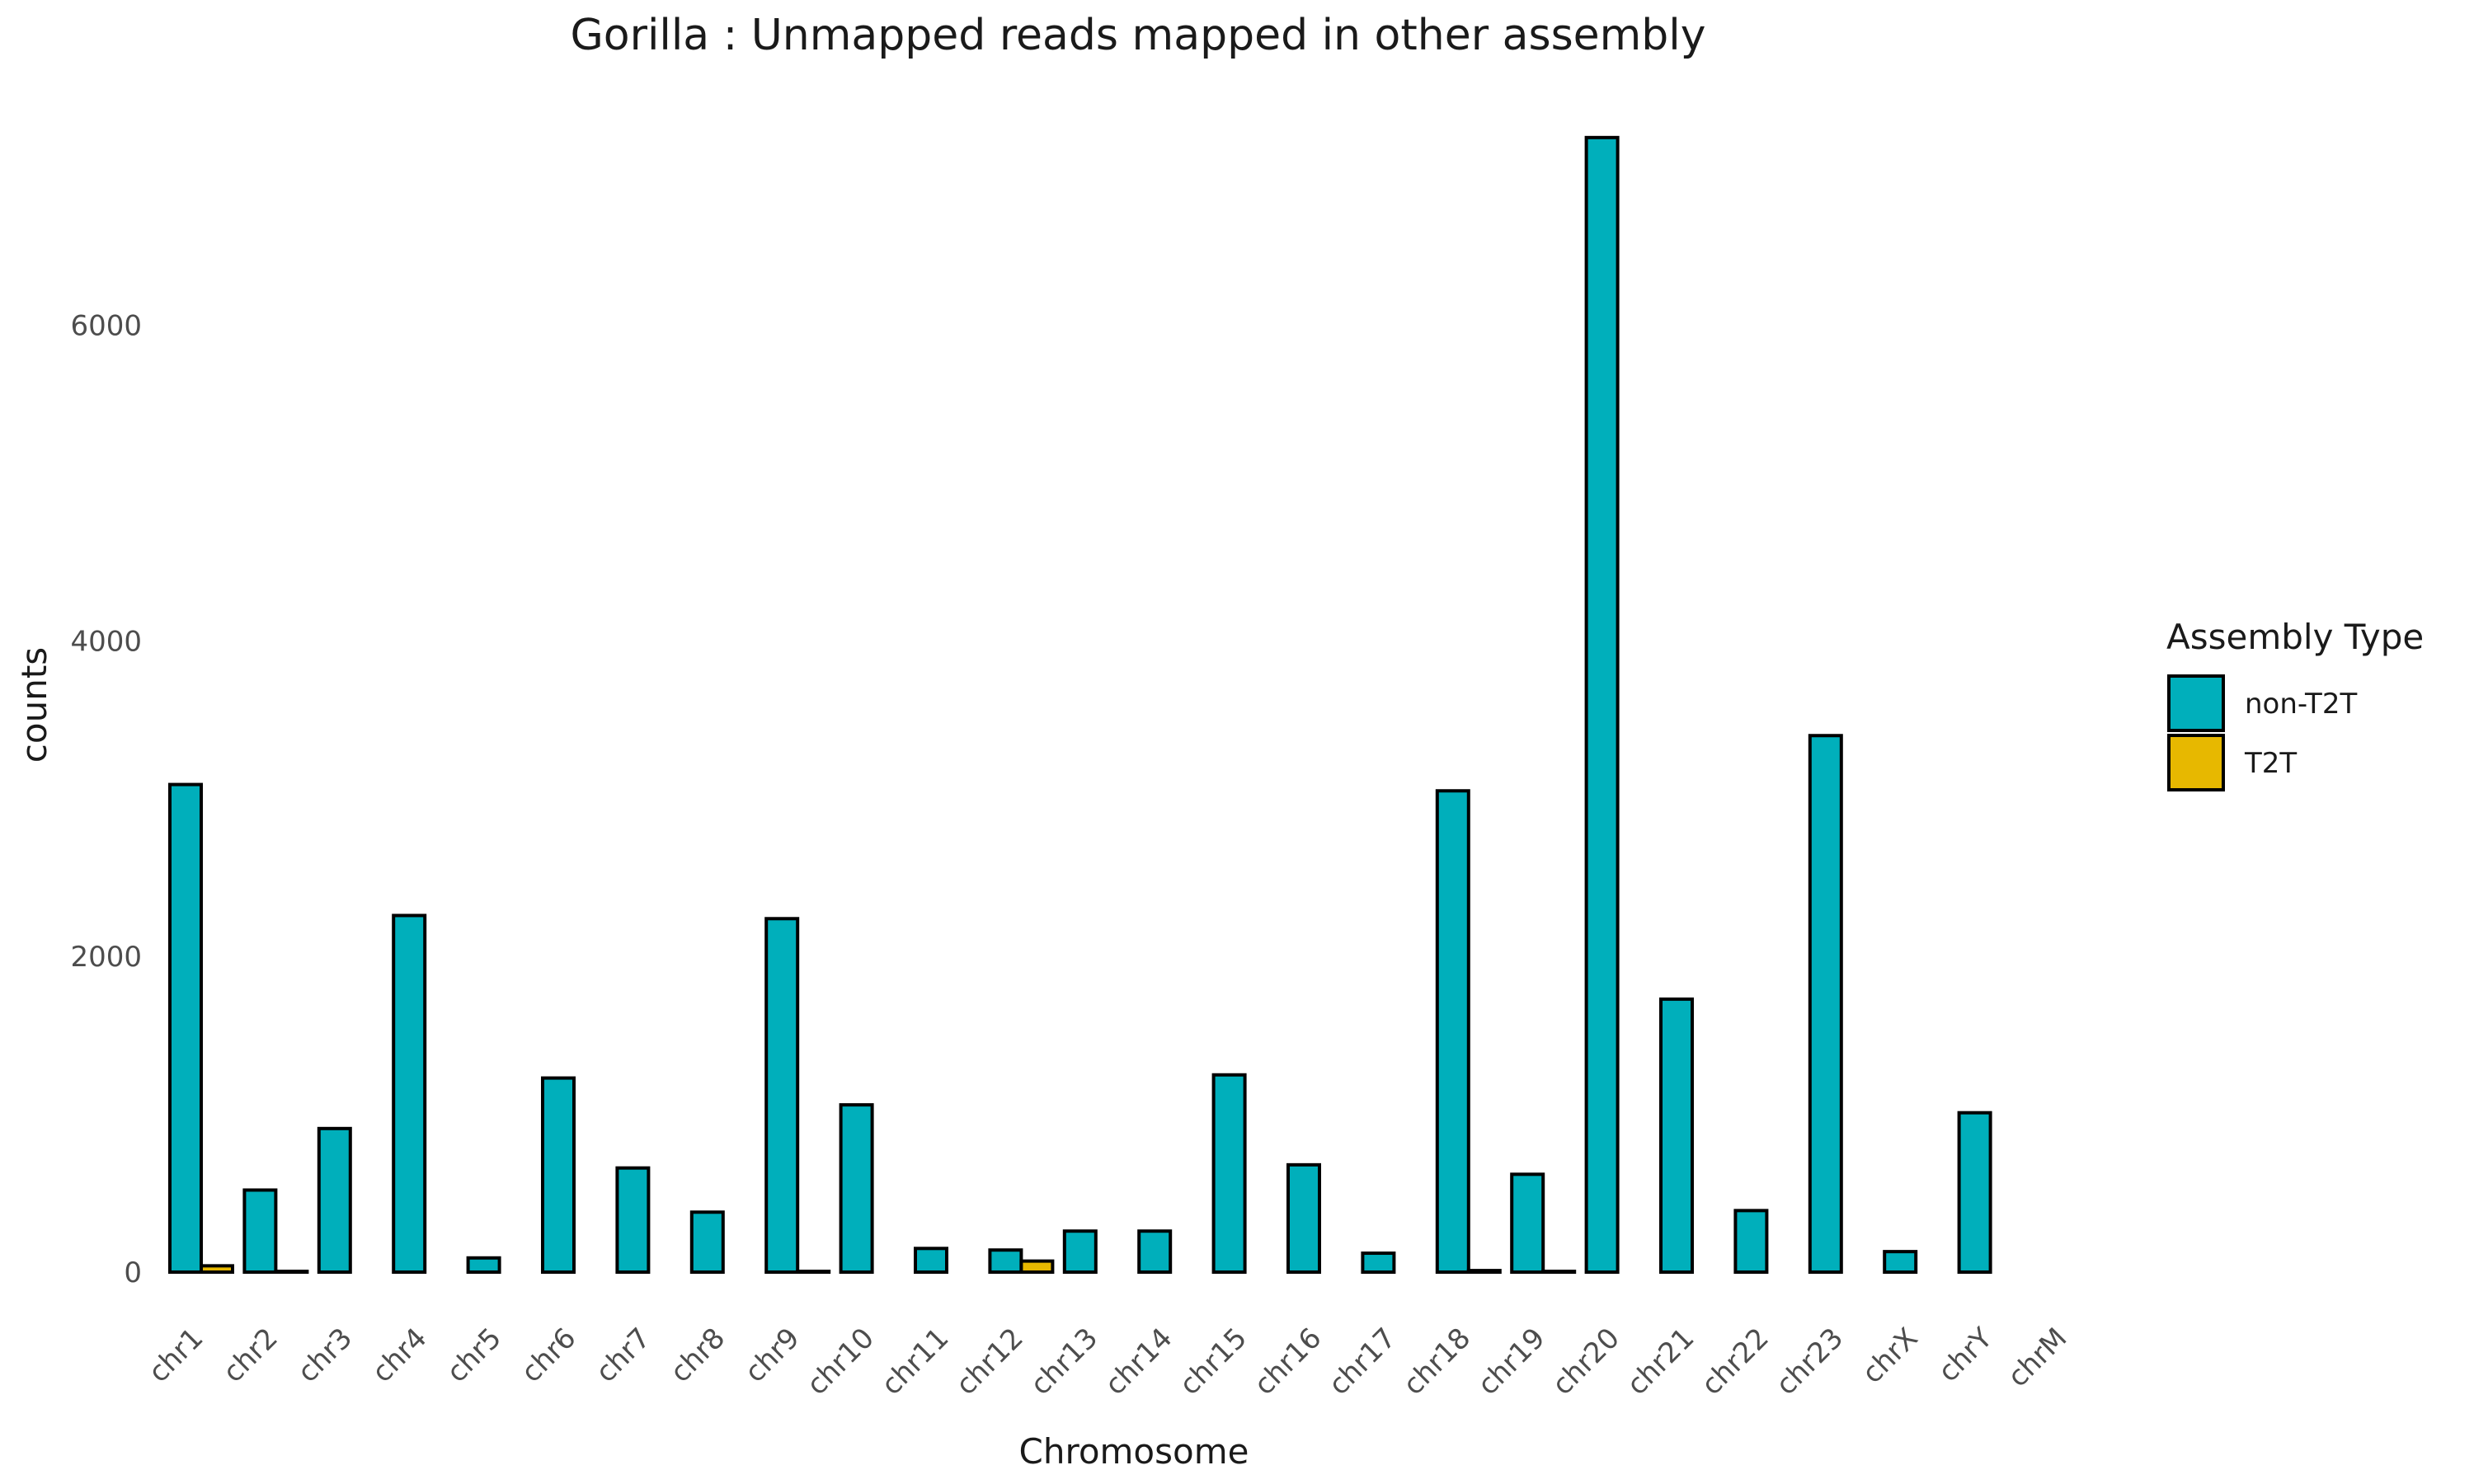 The width and height of the screenshot is (2474, 1484). I want to click on bar-non-t2t-chr13, so click(1080, 1251).